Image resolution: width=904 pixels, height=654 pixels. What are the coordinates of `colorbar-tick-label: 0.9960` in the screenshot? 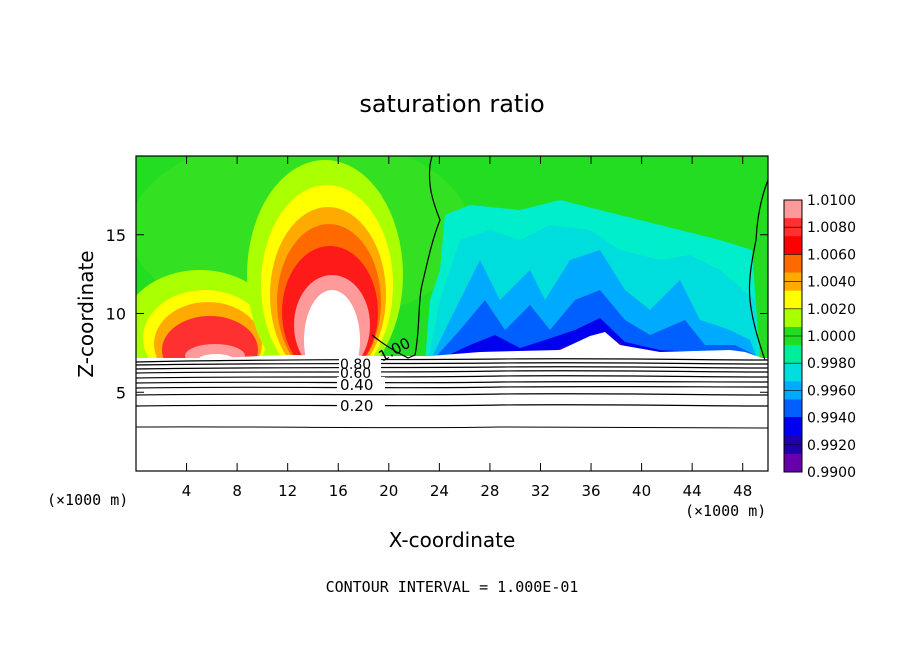 It's located at (831, 391).